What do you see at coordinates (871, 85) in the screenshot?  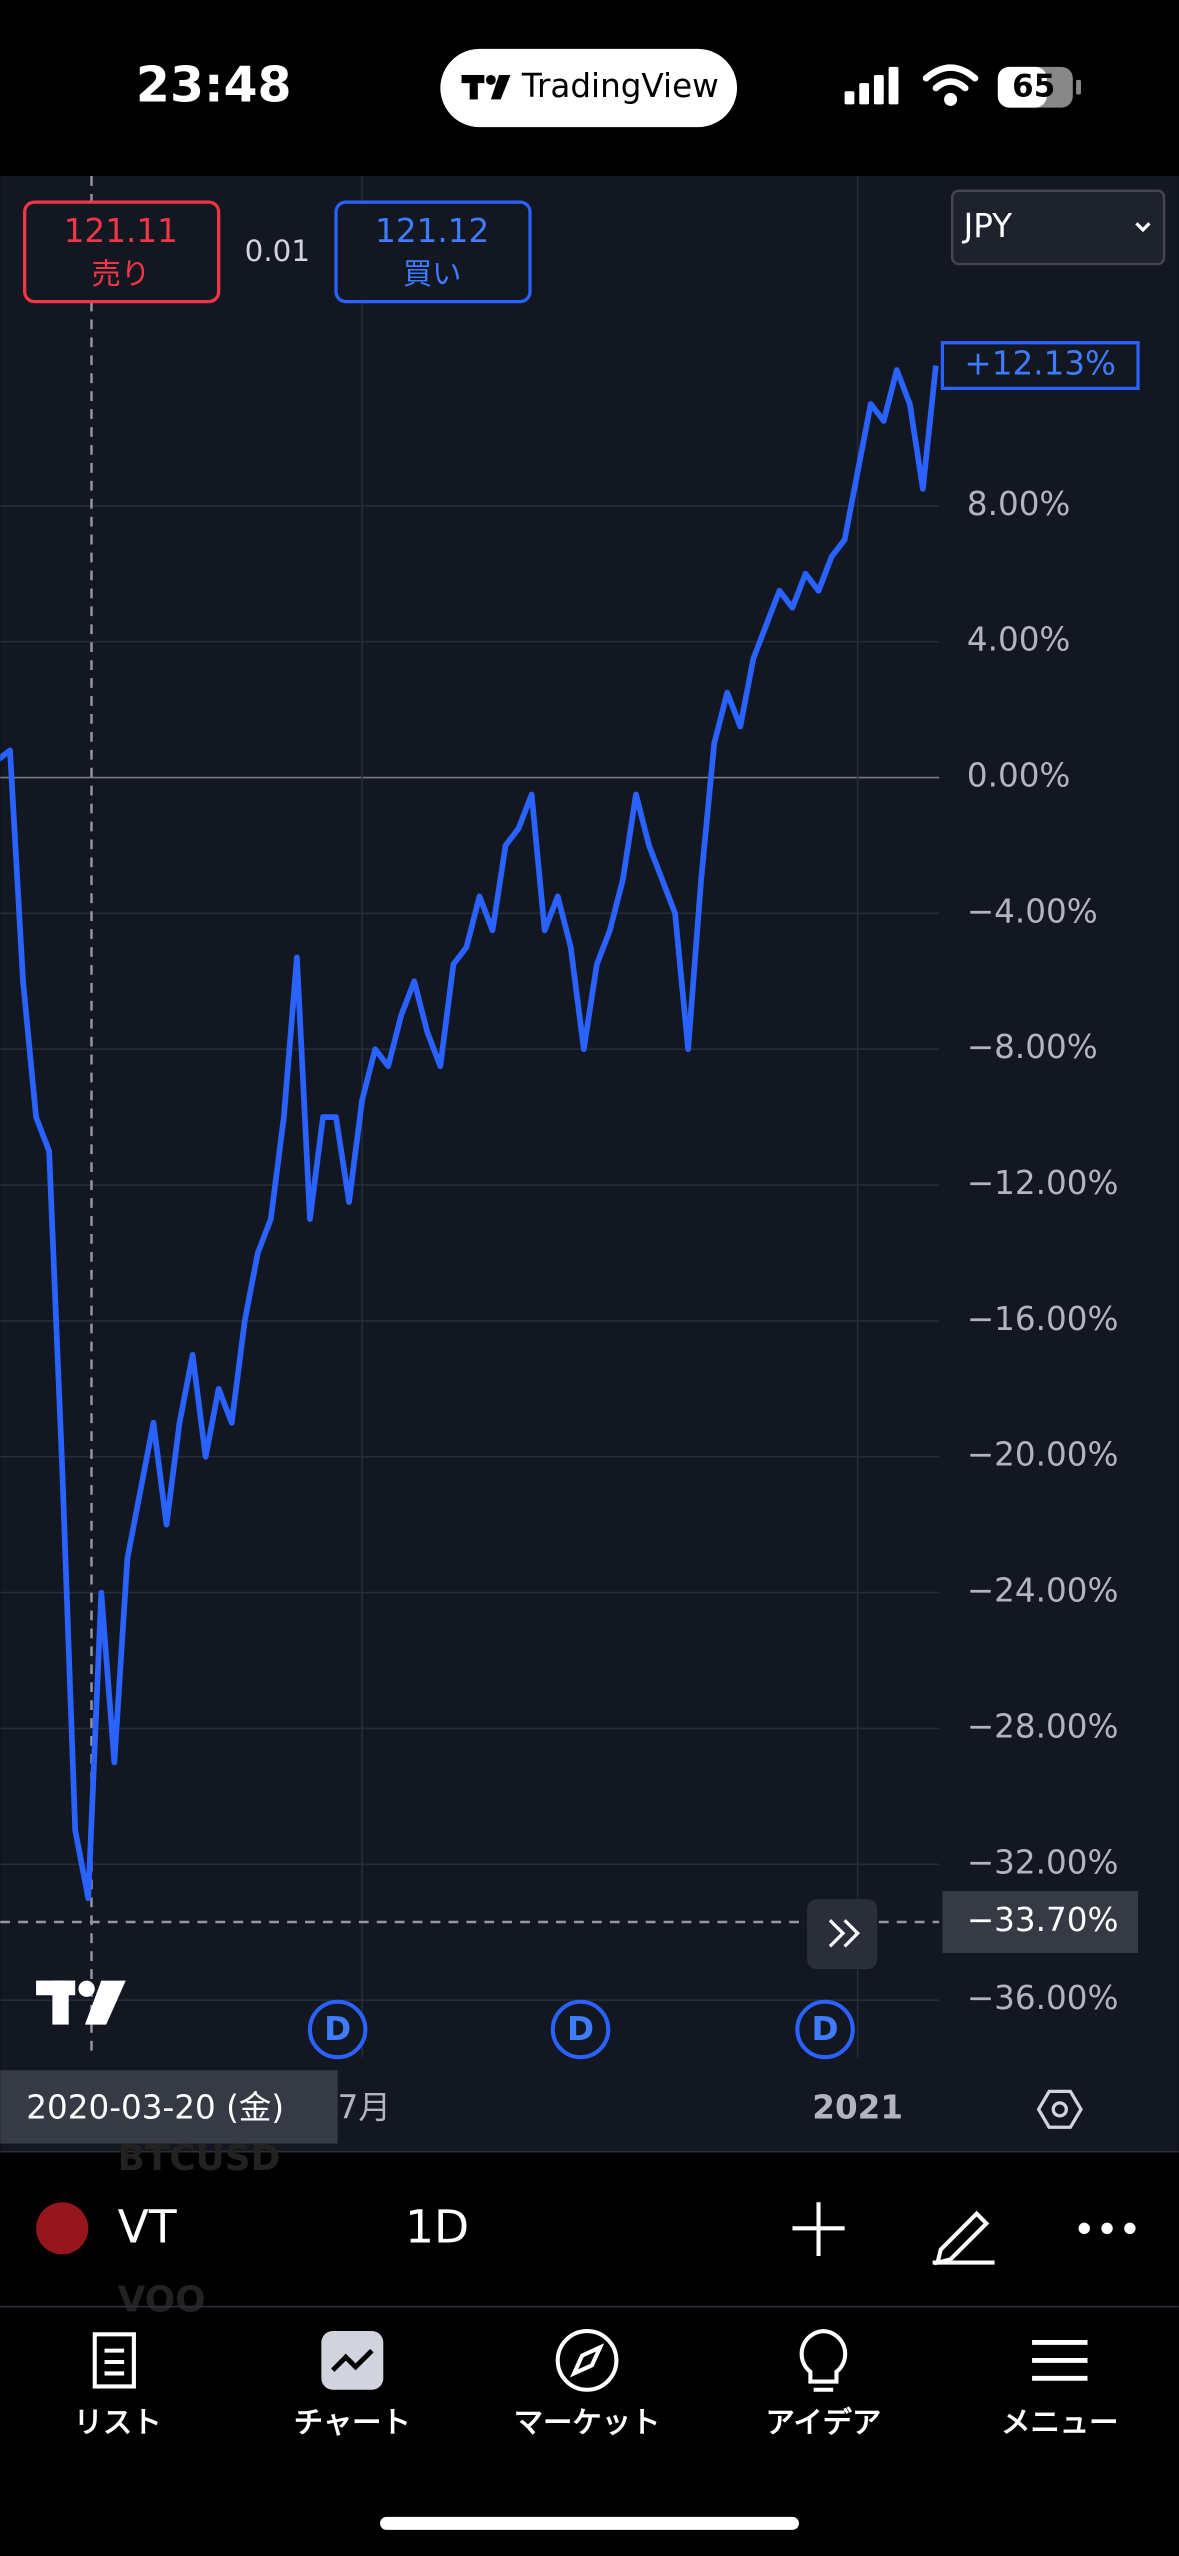 I see `signal-icon` at bounding box center [871, 85].